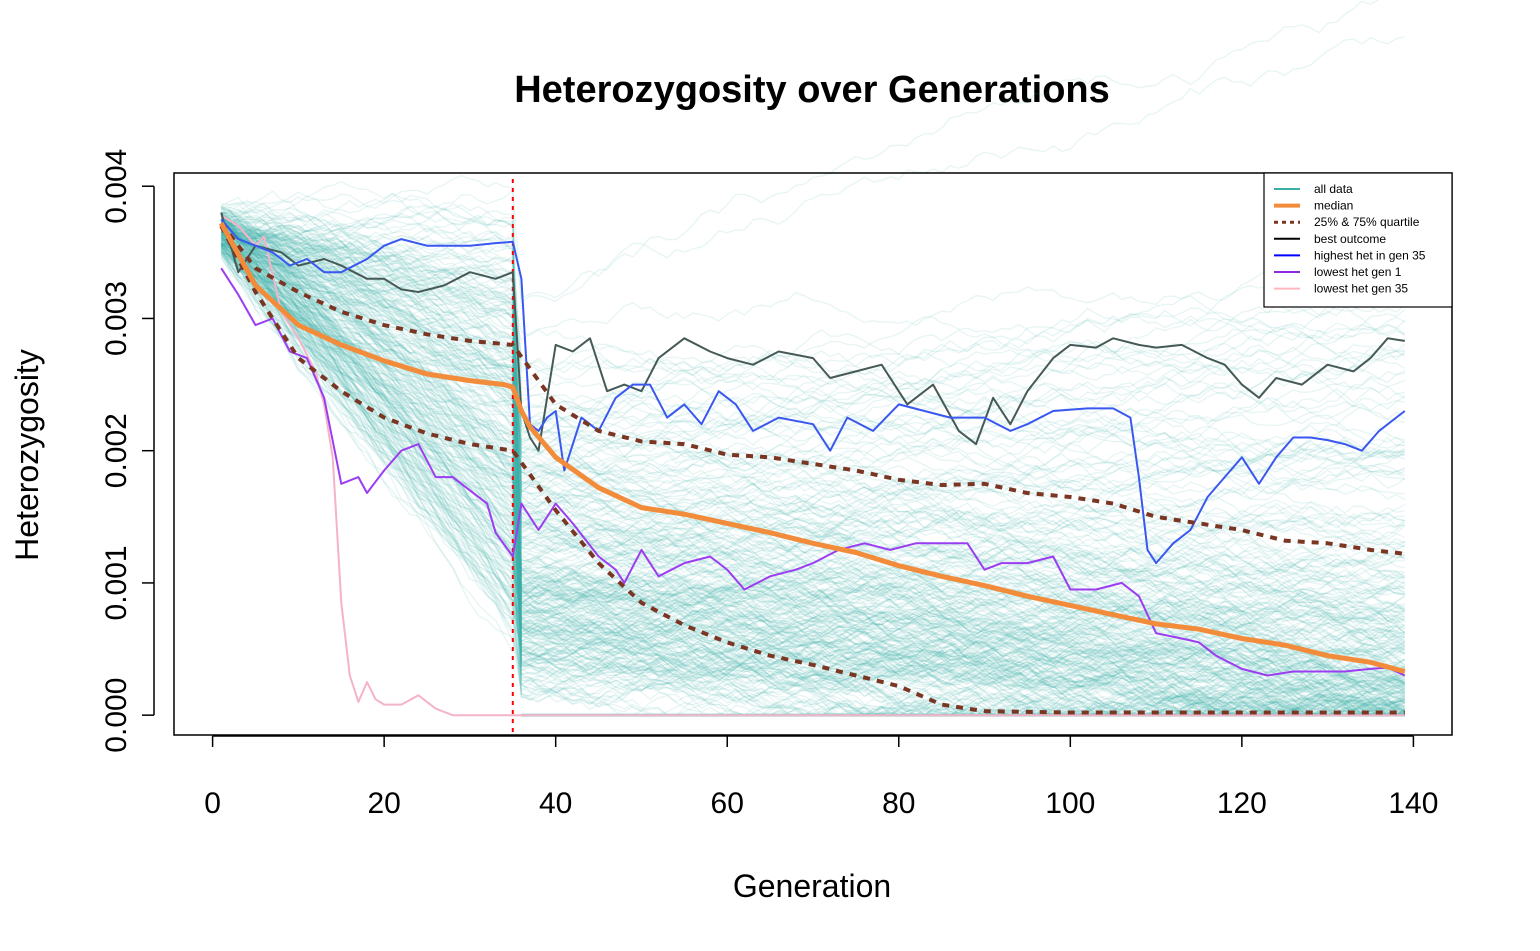 The width and height of the screenshot is (1540, 951). I want to click on x-tick-label: 120, so click(1242, 803).